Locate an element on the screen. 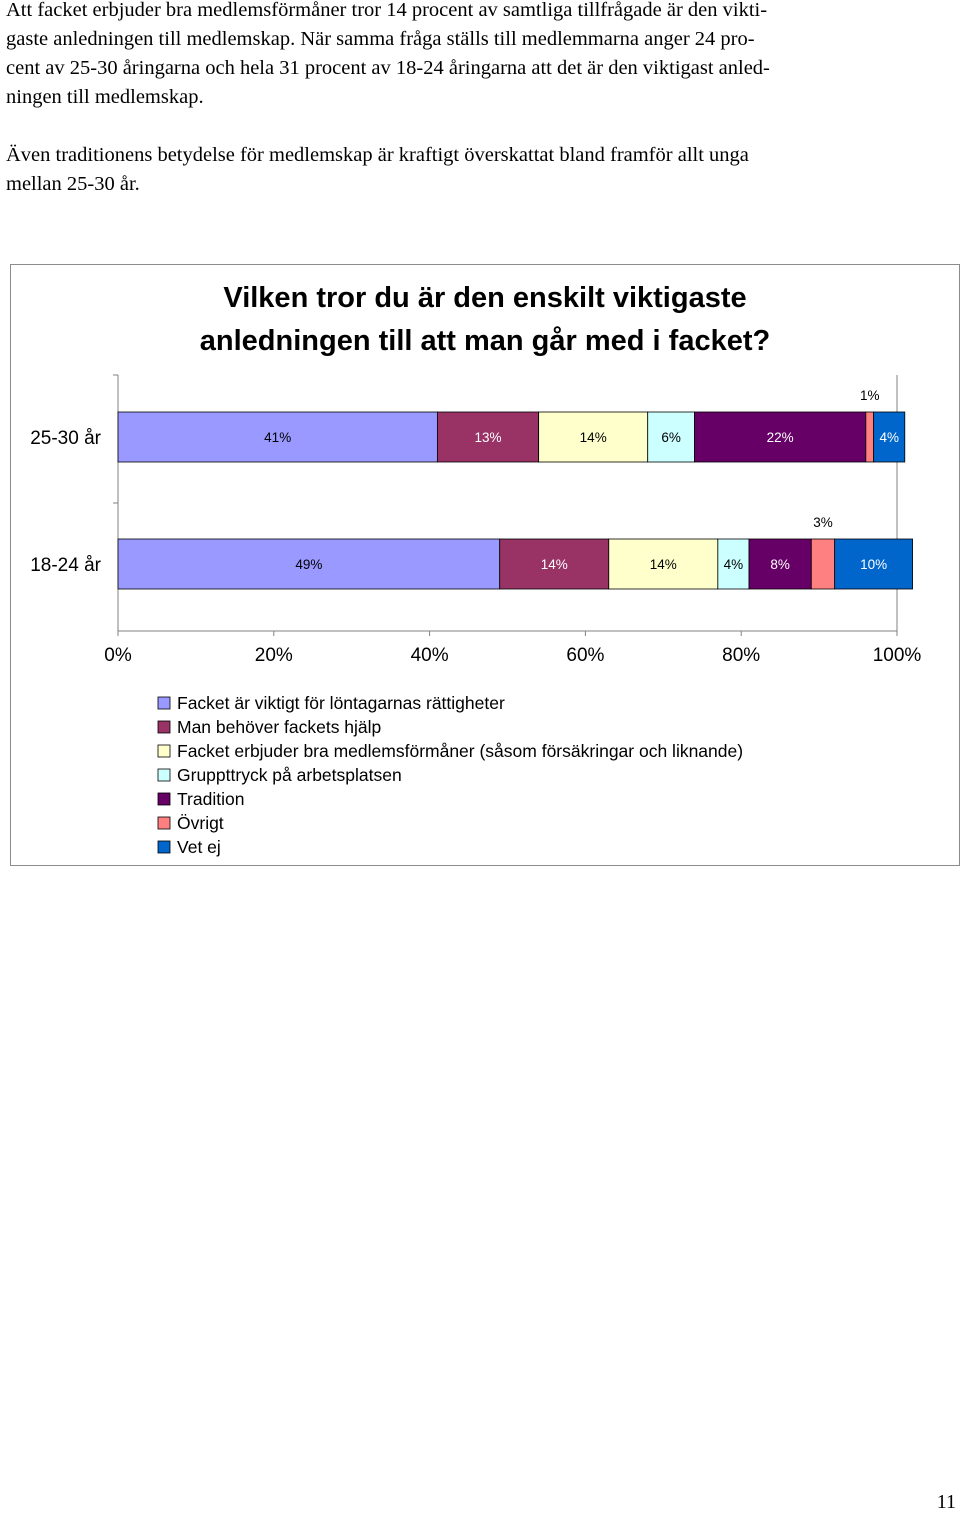 The width and height of the screenshot is (960, 1515). data-label: 6% is located at coordinates (671, 437).